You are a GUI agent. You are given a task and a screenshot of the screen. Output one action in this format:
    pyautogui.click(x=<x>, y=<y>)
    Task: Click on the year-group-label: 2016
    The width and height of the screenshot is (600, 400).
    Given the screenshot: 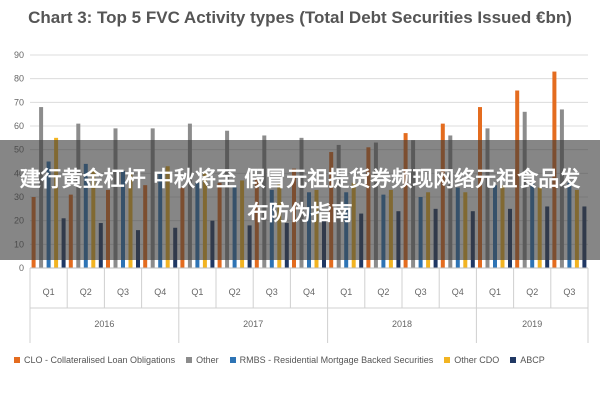 What is the action you would take?
    pyautogui.click(x=104, y=324)
    